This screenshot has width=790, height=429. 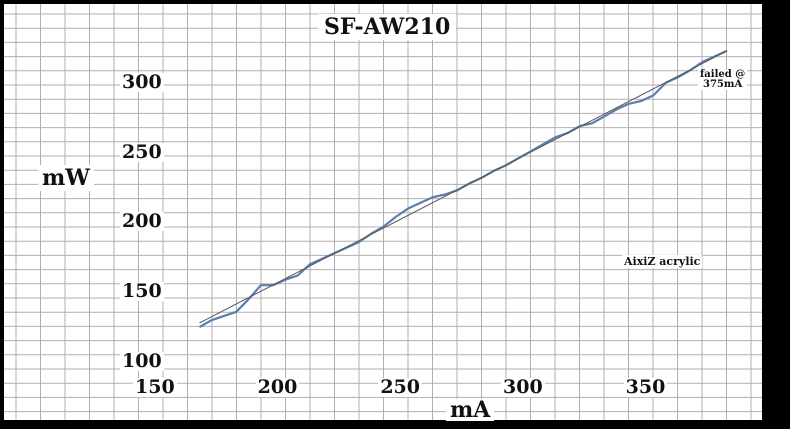 I want to click on x-tick-label: 300, so click(x=523, y=387).